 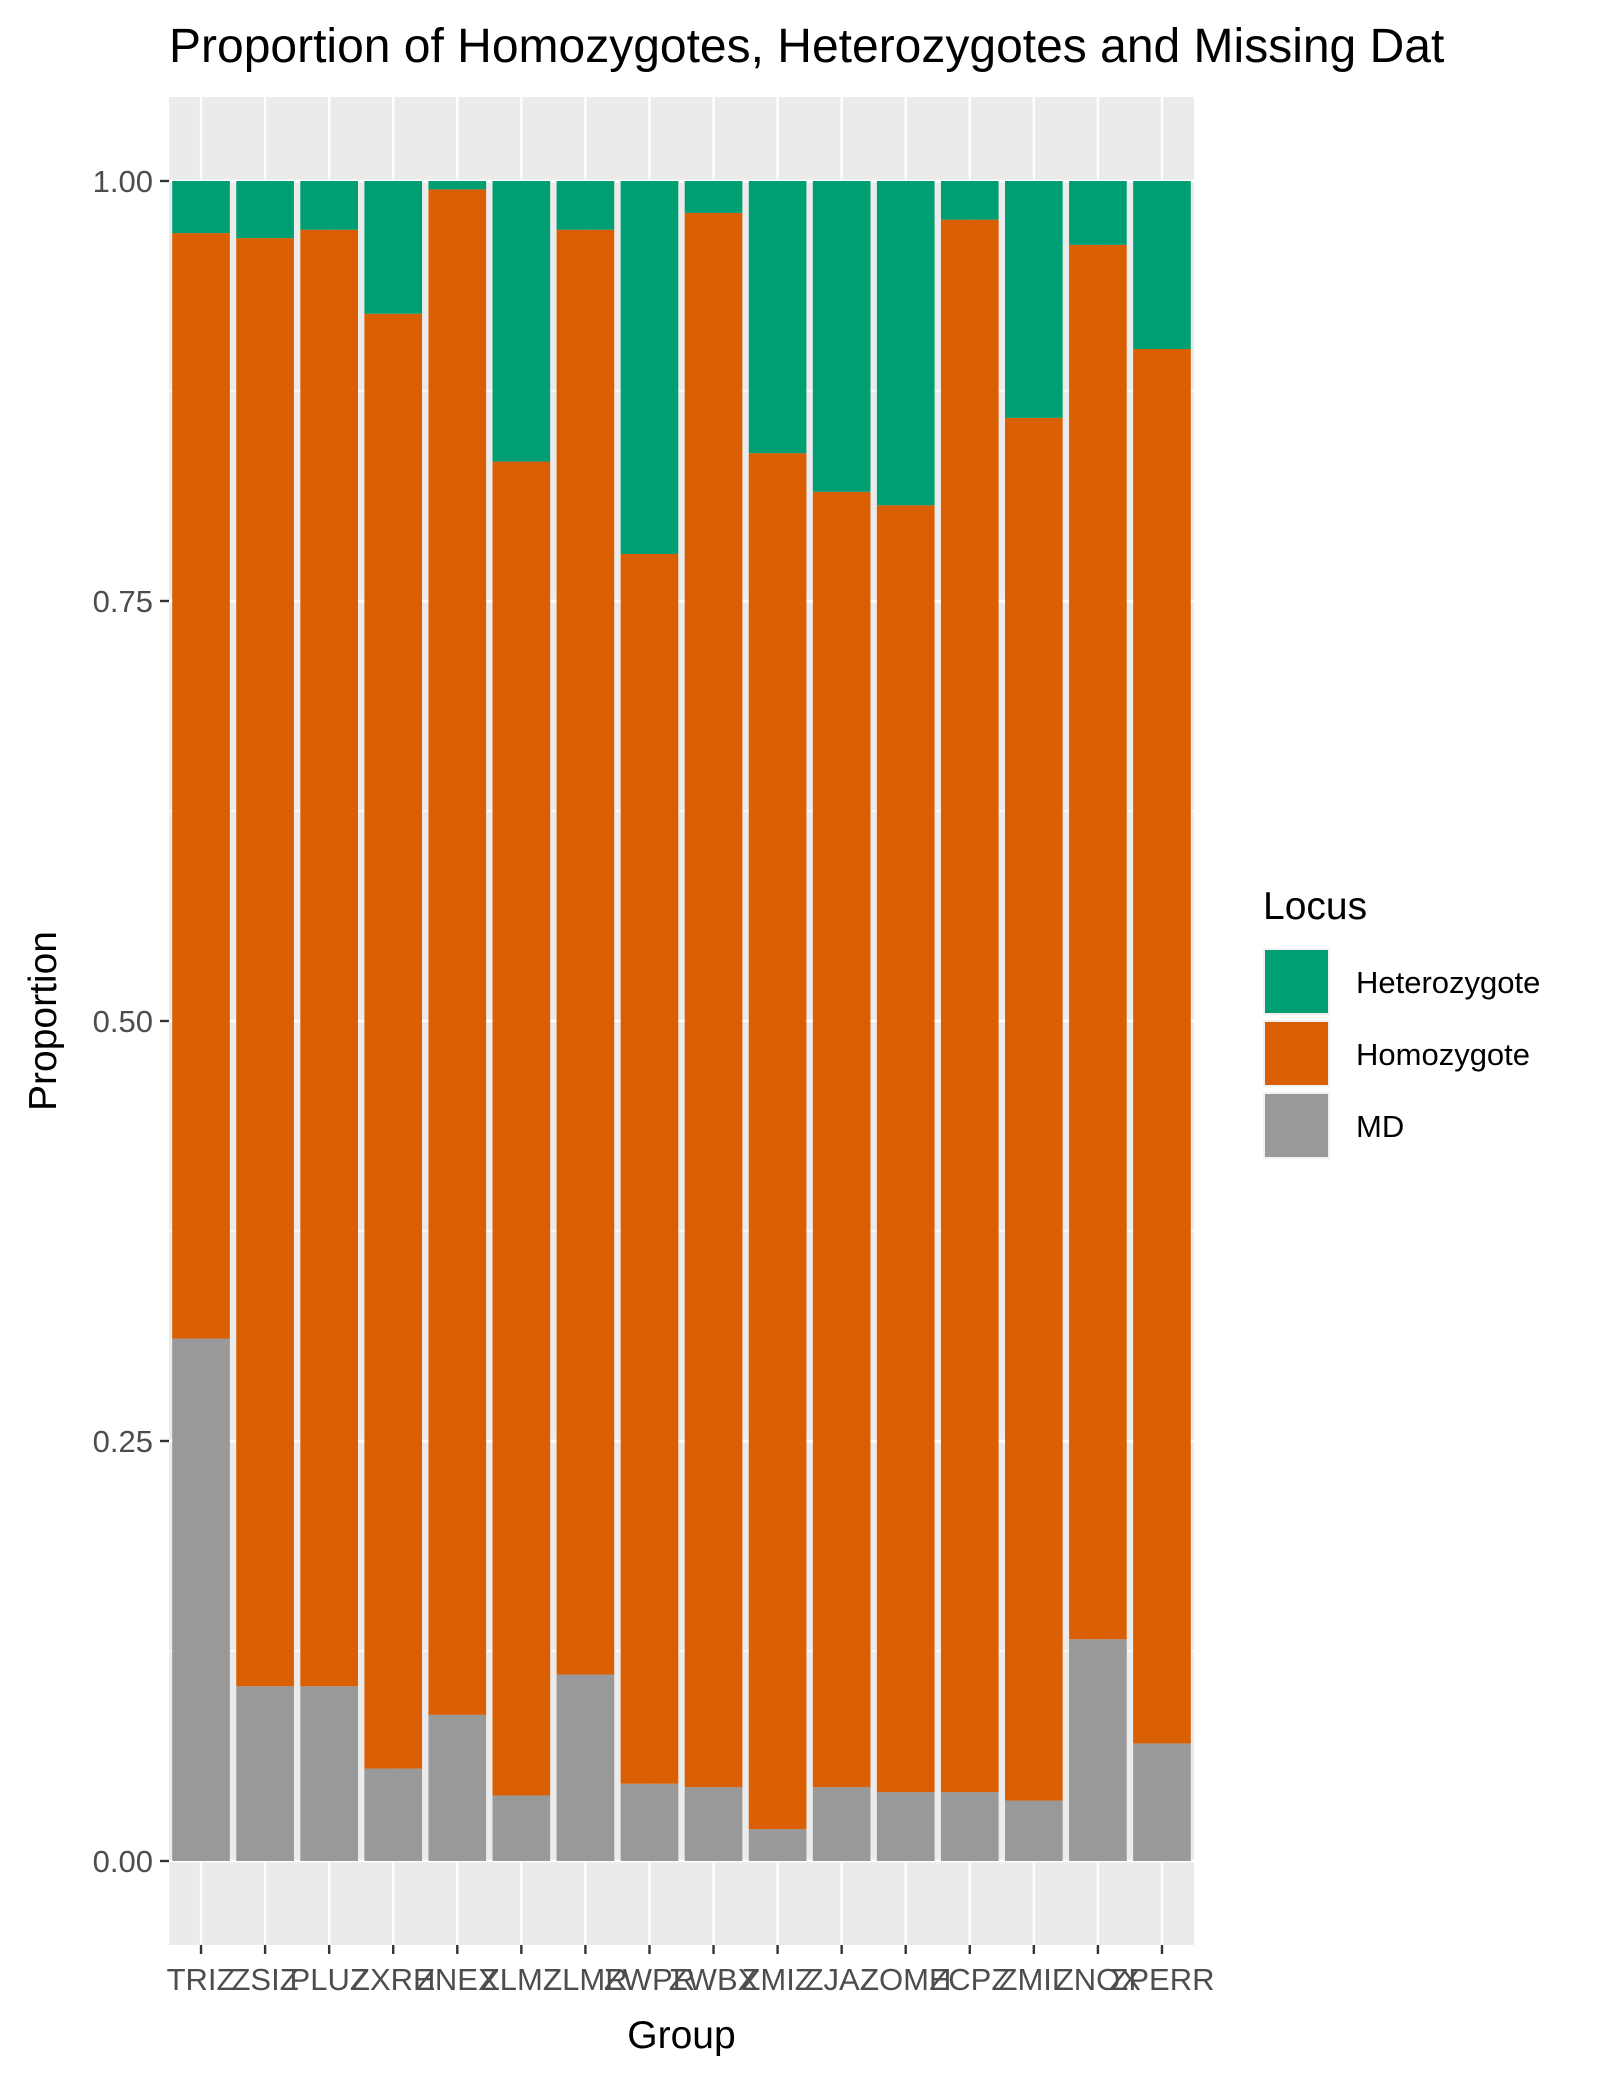 I want to click on bar-md-zmiz, so click(x=777, y=1845).